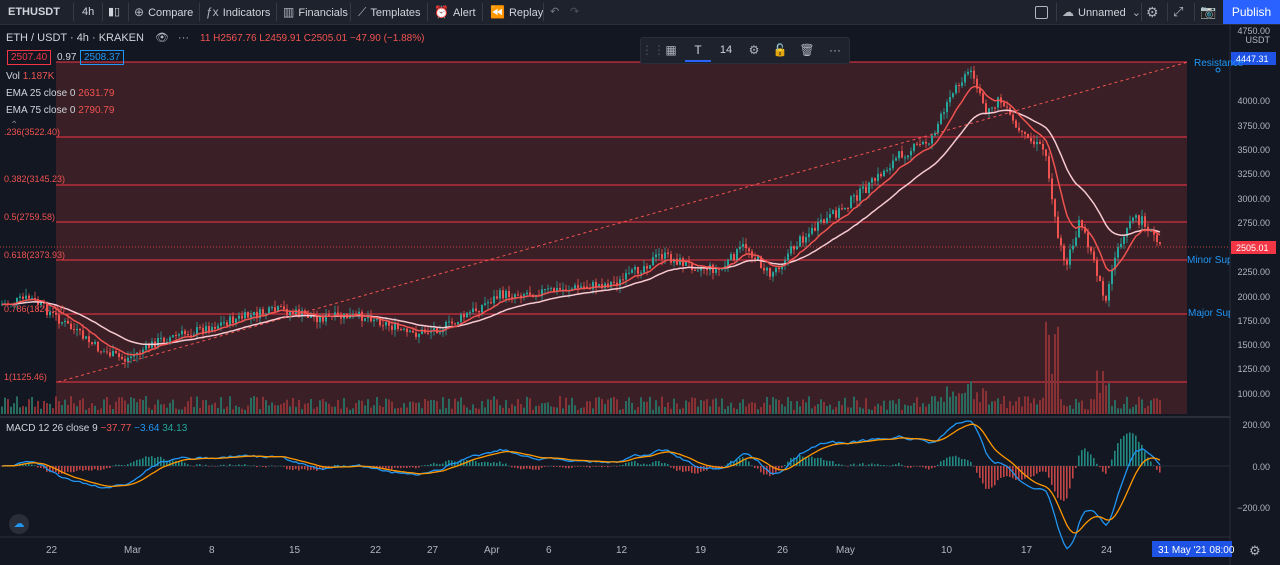  Describe the element at coordinates (745, 50) in the screenshot. I see `drawing-toolbar: ⋮⋮ ▦ T 14 ⚙ 🔓 🗑 ···` at that location.